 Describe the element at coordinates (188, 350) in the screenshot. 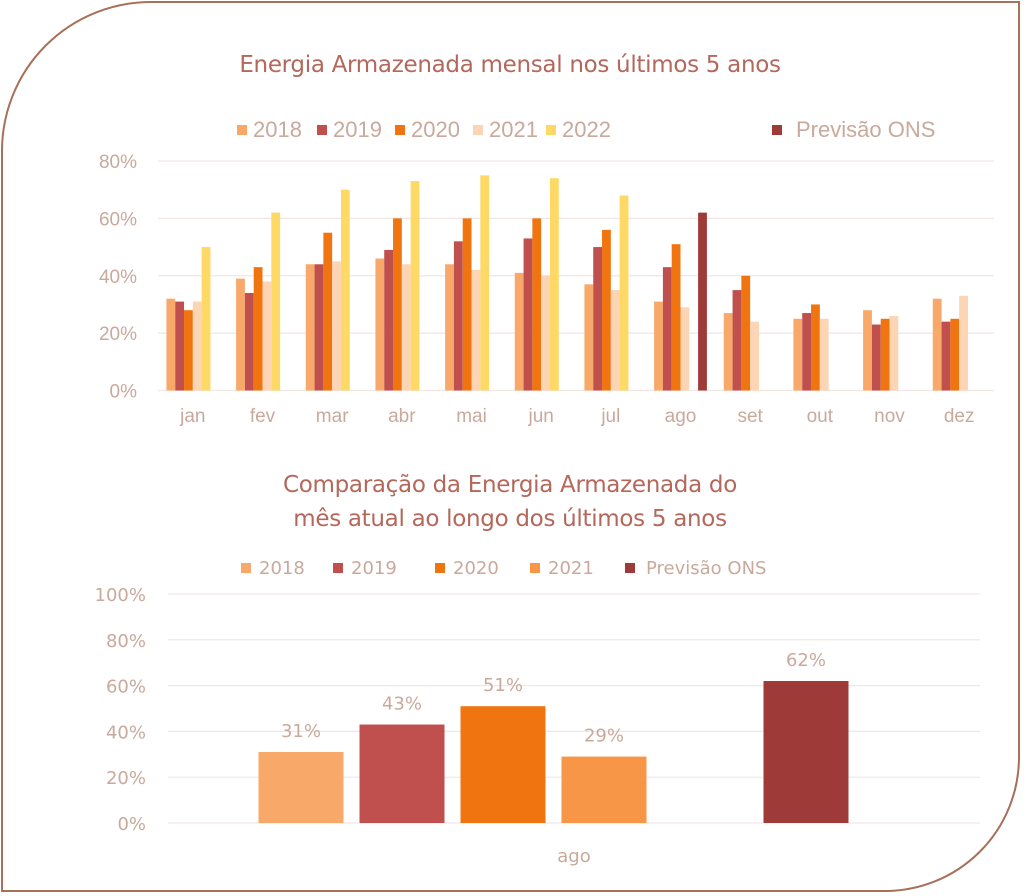

I see `bar-2020-jan` at that location.